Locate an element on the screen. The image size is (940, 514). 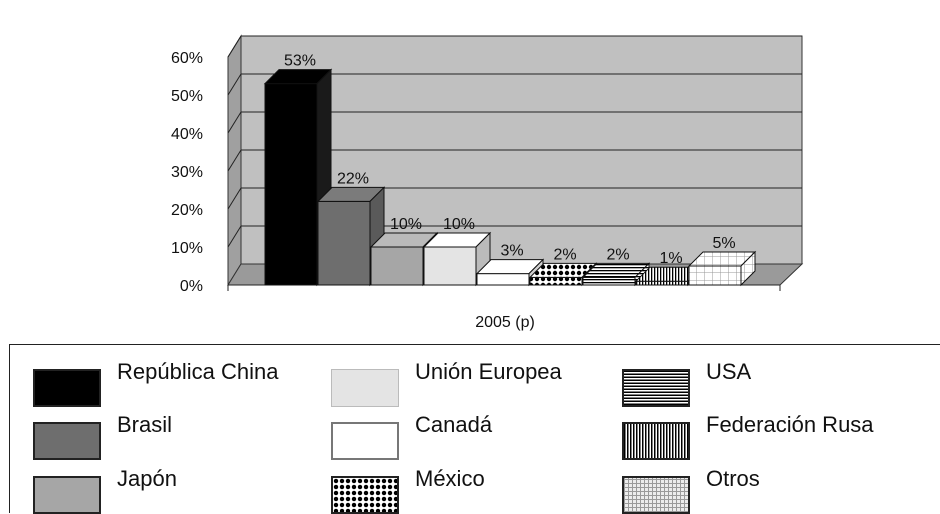
y-tick-label: 30% is located at coordinates (187, 172).